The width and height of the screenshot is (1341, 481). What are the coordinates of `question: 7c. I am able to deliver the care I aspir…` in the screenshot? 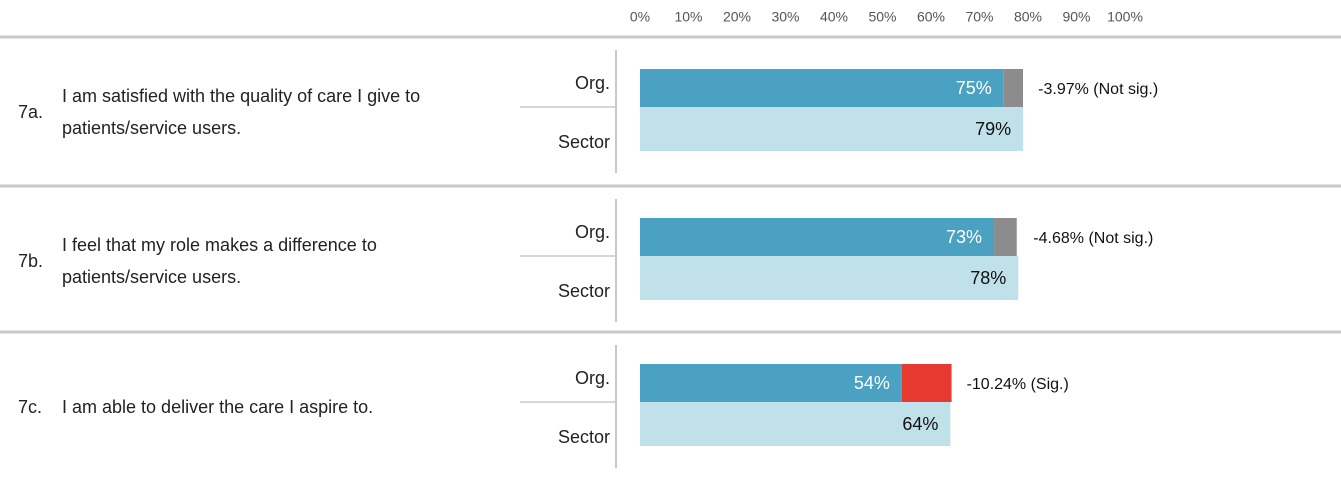 It's located at (260, 407).